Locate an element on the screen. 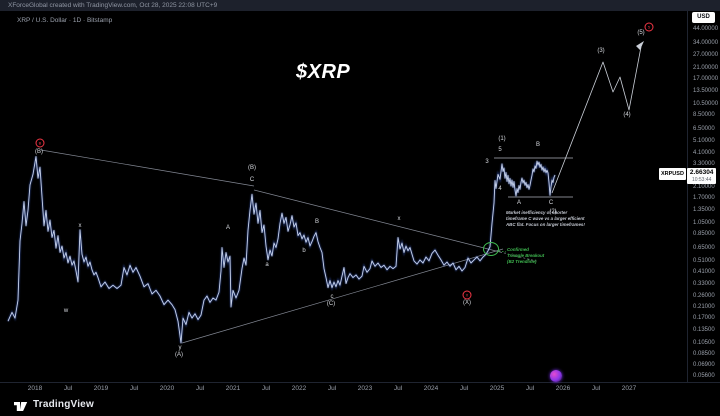  time-tick: 2019 is located at coordinates (101, 388).